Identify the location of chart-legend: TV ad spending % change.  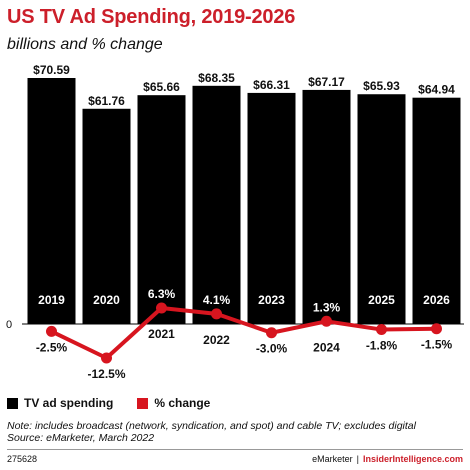
(108, 403).